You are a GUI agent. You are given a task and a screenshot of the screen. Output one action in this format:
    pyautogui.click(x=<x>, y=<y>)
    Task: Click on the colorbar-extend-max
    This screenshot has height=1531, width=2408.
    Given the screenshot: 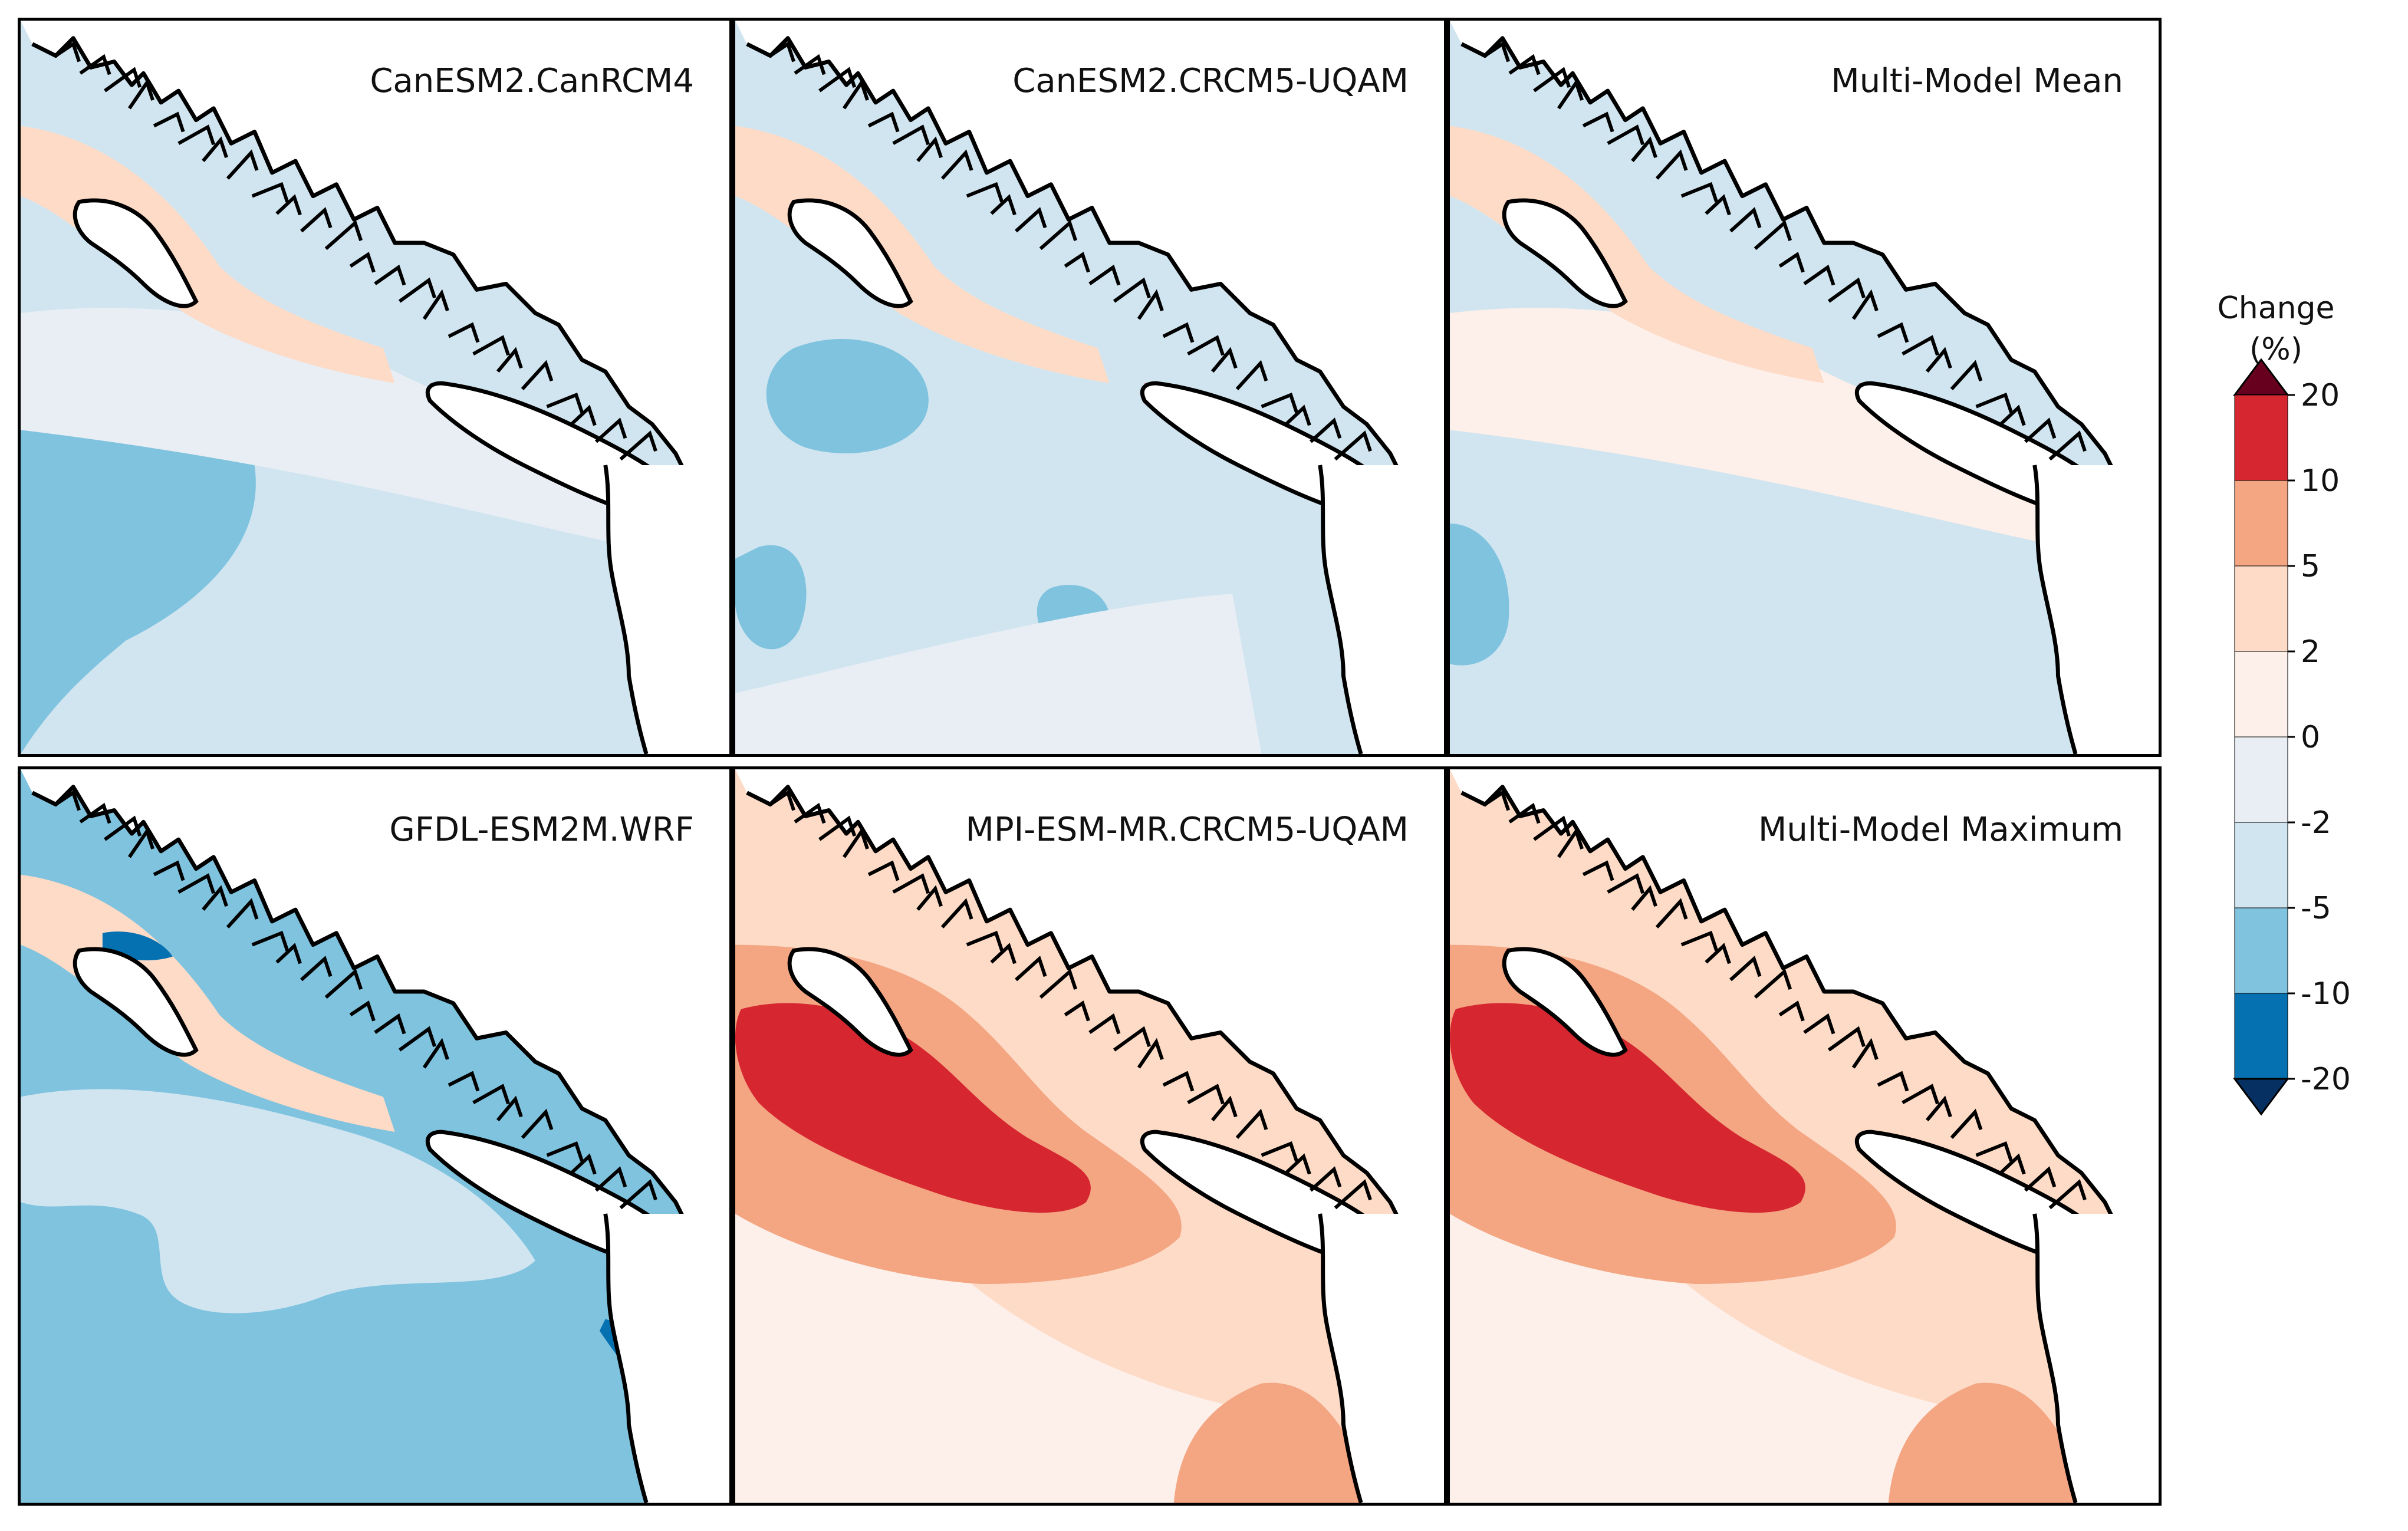 What is the action you would take?
    pyautogui.click(x=2261, y=377)
    